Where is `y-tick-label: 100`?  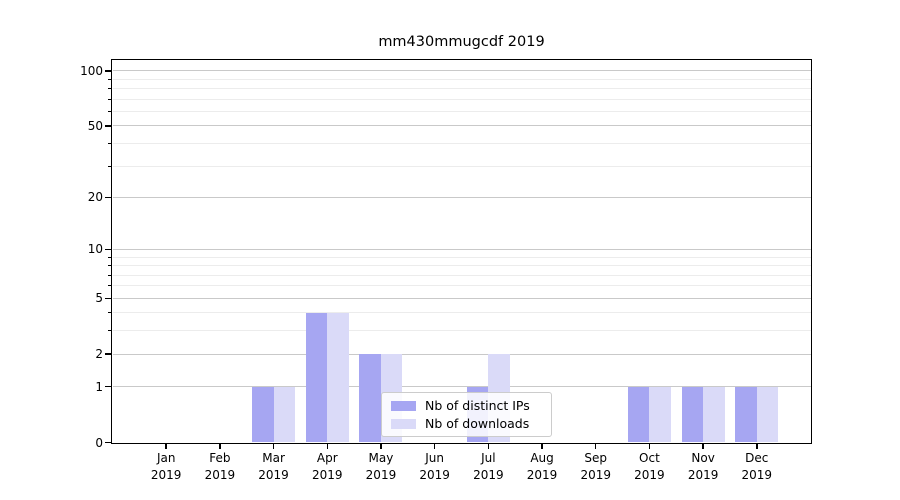 y-tick-label: 100 is located at coordinates (91, 70).